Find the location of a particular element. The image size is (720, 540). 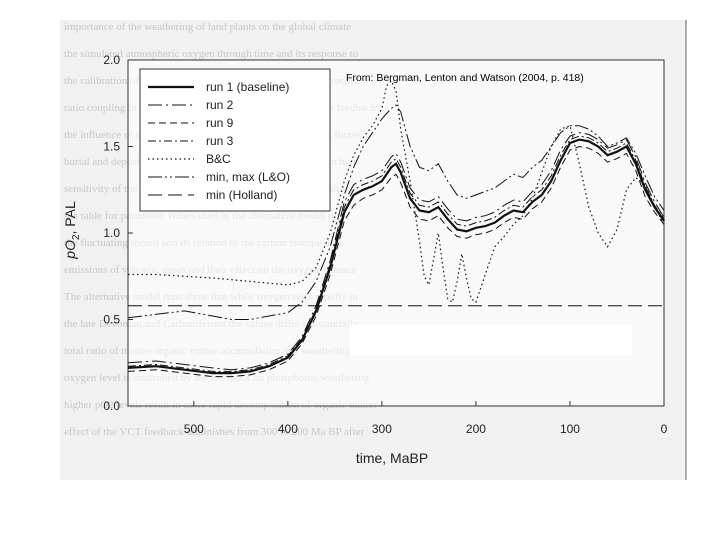

legend-label: min, max (L&O) is located at coordinates (248, 177).